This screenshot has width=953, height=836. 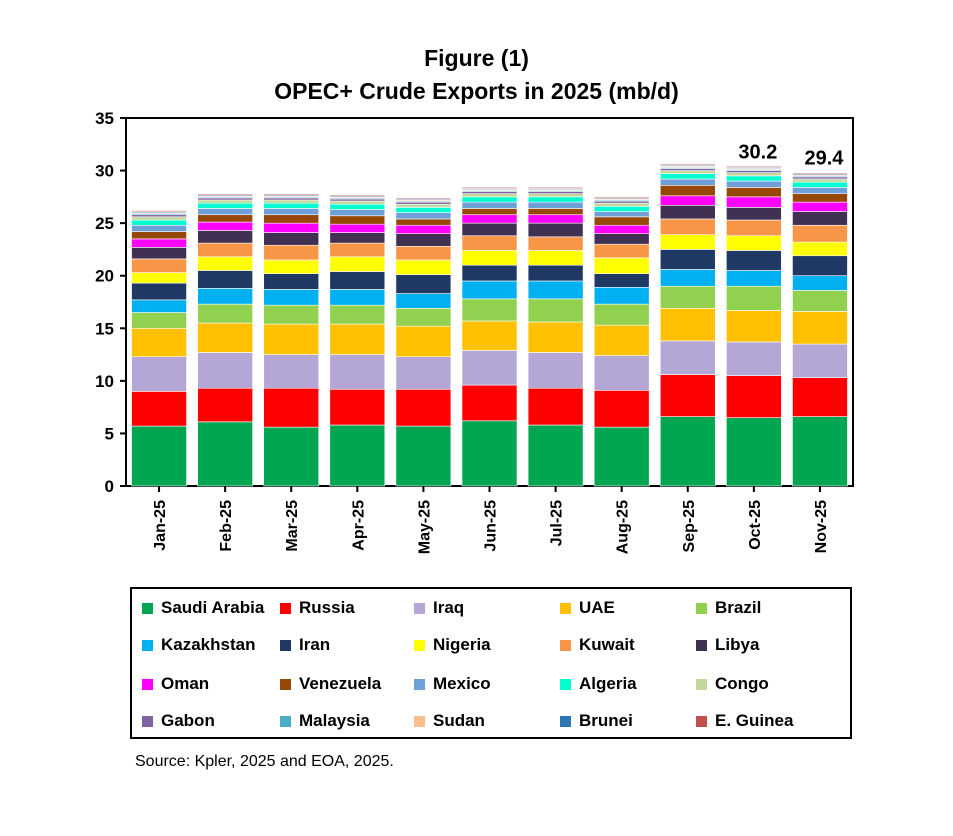 I want to click on total-annotation: 30.2, so click(x=757, y=152).